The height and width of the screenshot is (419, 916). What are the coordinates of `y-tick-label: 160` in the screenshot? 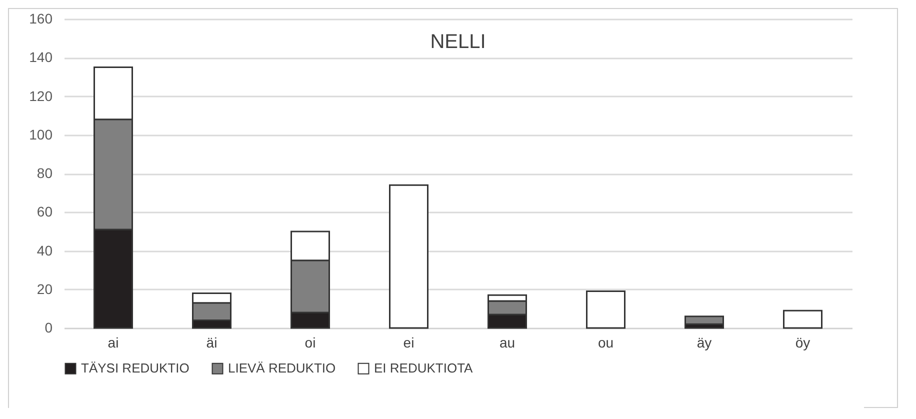 It's located at (41, 18).